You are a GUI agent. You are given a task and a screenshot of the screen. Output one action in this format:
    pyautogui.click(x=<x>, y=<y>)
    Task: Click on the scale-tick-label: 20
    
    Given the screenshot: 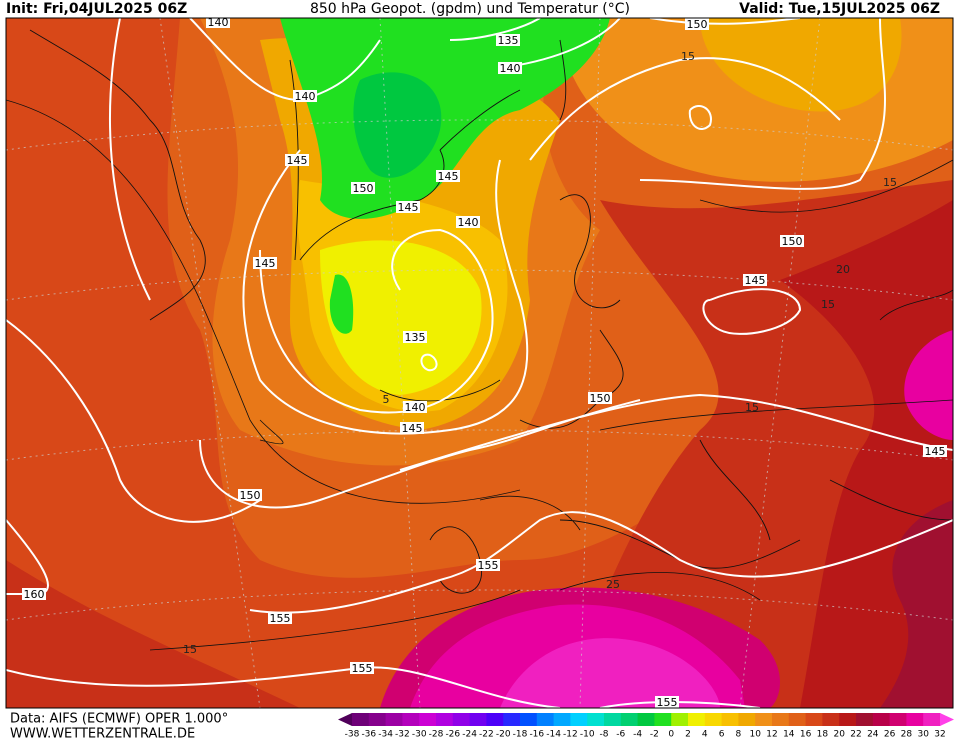 What is the action you would take?
    pyautogui.click(x=839, y=735)
    